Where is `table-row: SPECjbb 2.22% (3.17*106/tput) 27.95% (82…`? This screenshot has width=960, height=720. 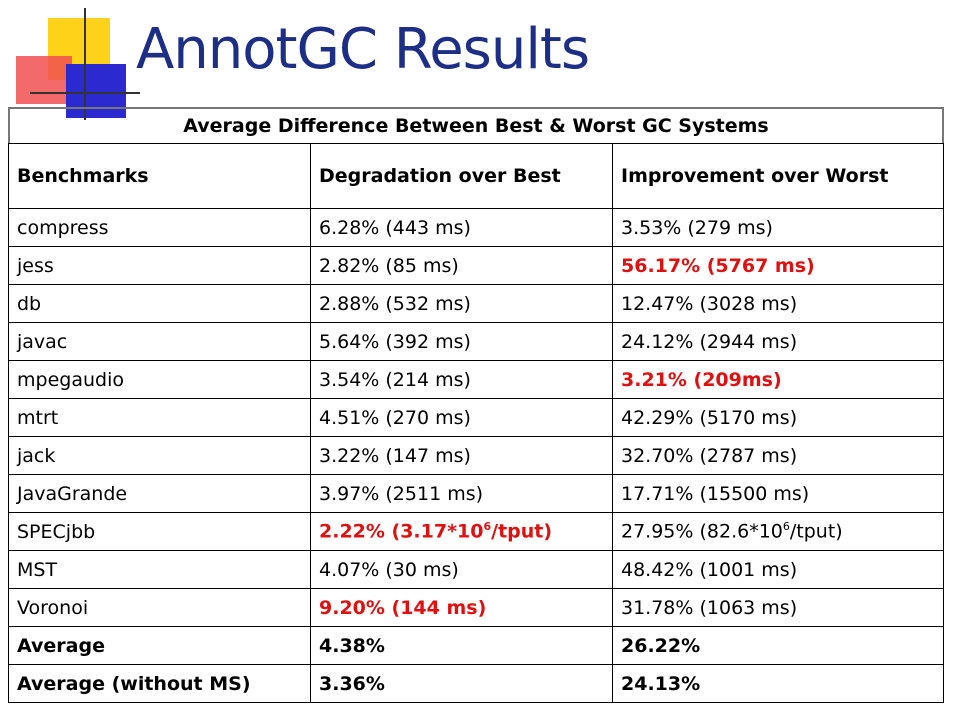
table-row: SPECjbb 2.22% (3.17*106/tput) 27.95% (82… is located at coordinates (476, 531).